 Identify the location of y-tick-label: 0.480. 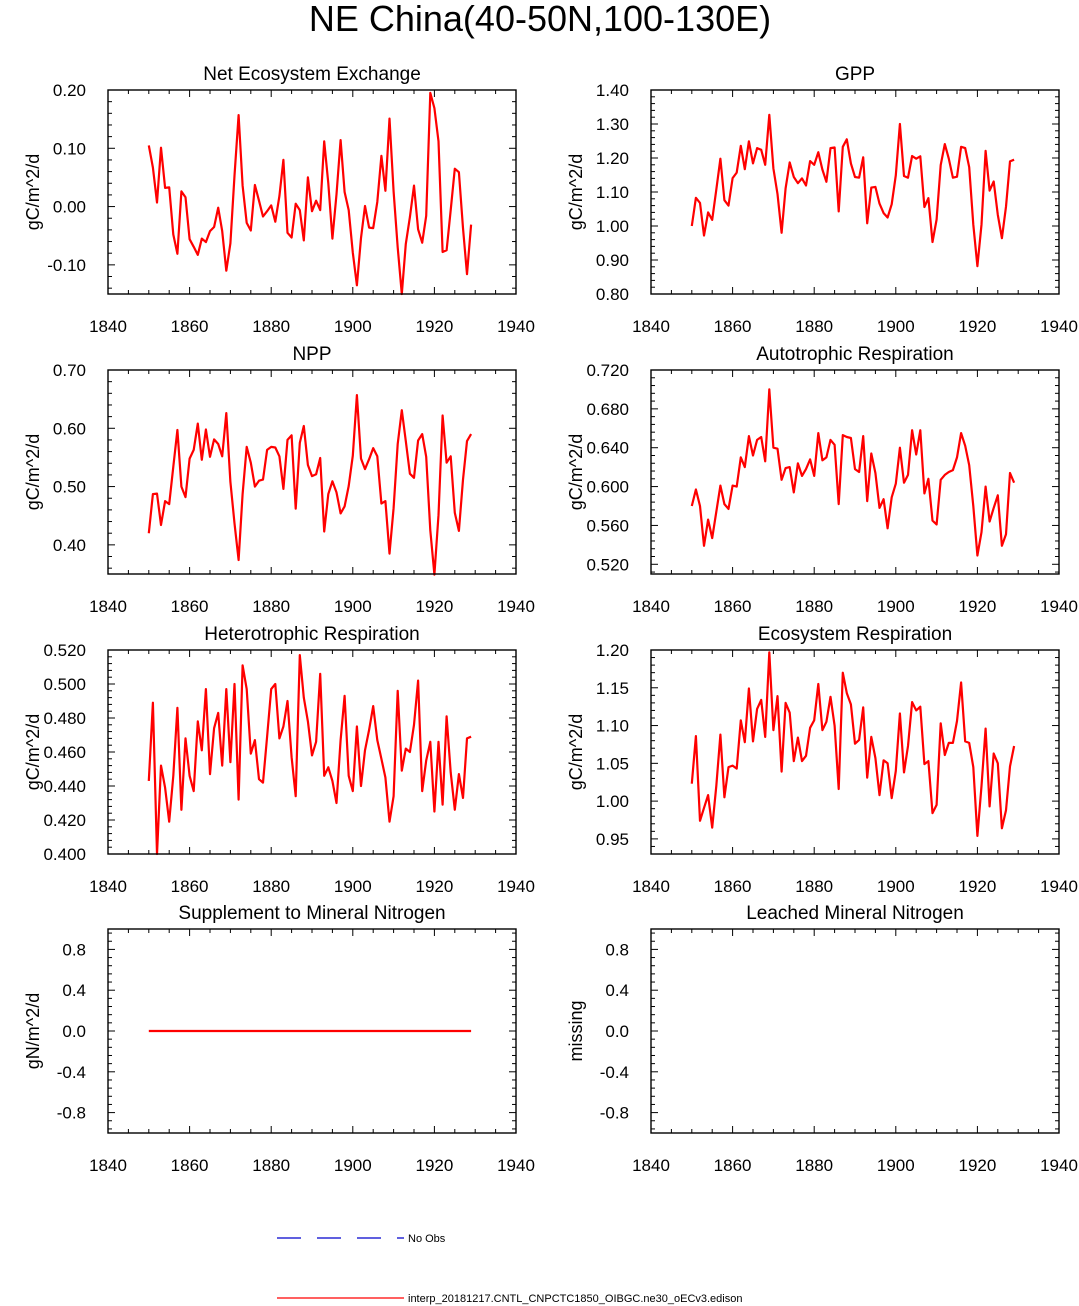
(64, 718).